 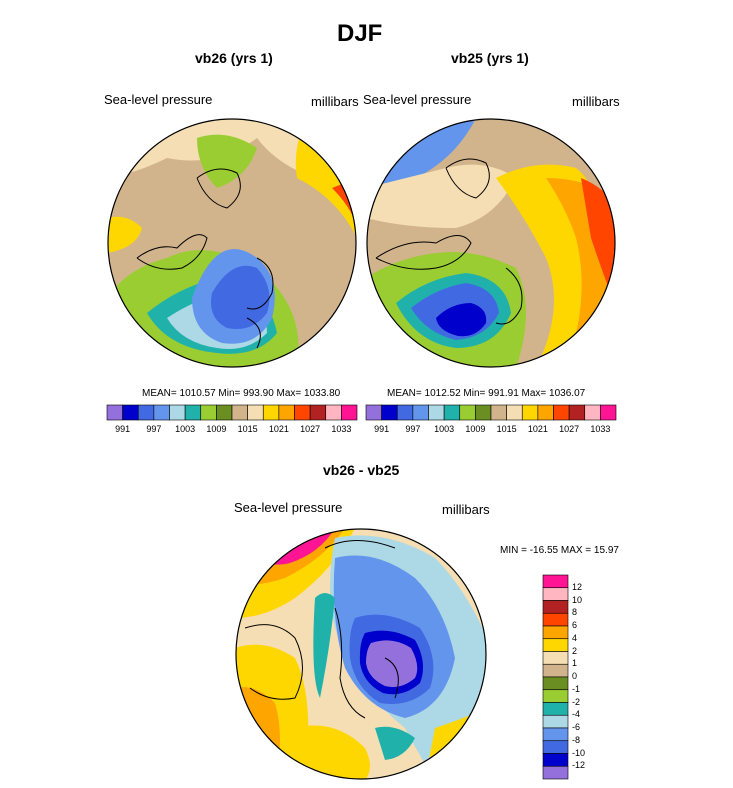 What do you see at coordinates (486, 393) in the screenshot?
I see `panel-vb25-stats: MEAN= 1012.52 Min= 991.91 Max= 1036.07` at bounding box center [486, 393].